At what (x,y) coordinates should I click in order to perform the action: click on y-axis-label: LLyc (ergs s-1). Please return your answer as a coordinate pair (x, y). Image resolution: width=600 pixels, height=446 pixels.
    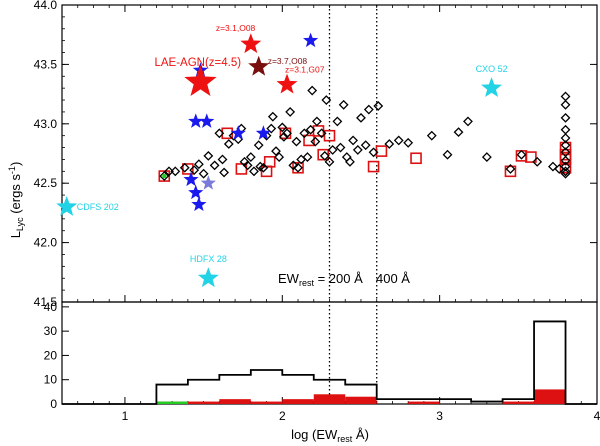
    Looking at the image, I should click on (16, 200).